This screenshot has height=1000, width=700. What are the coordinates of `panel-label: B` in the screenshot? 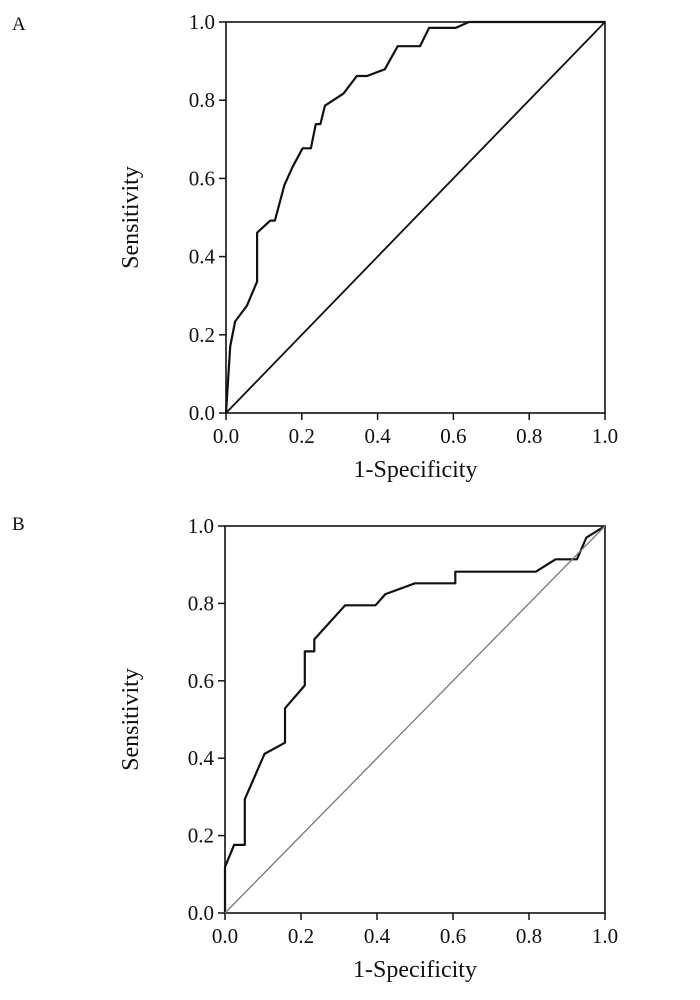 It's located at (18, 524).